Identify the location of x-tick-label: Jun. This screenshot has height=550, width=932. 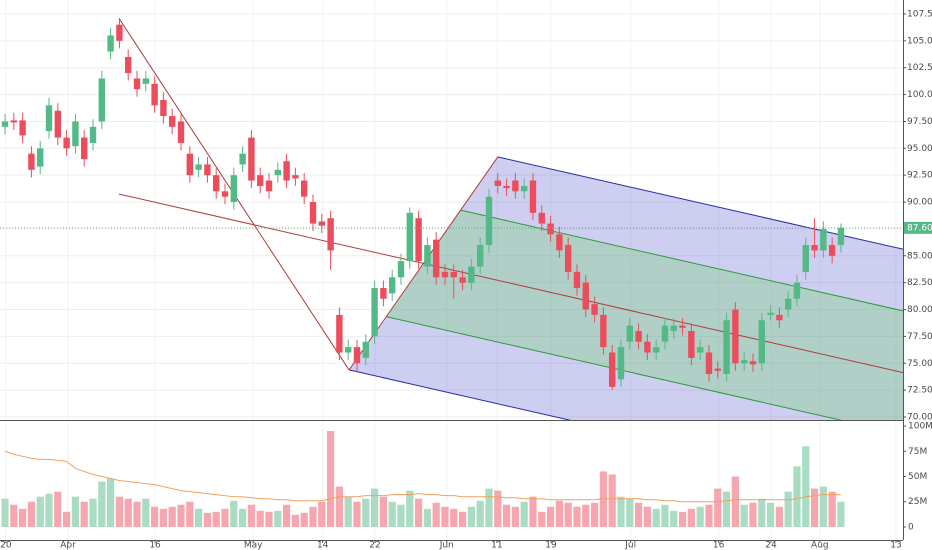
(446, 545).